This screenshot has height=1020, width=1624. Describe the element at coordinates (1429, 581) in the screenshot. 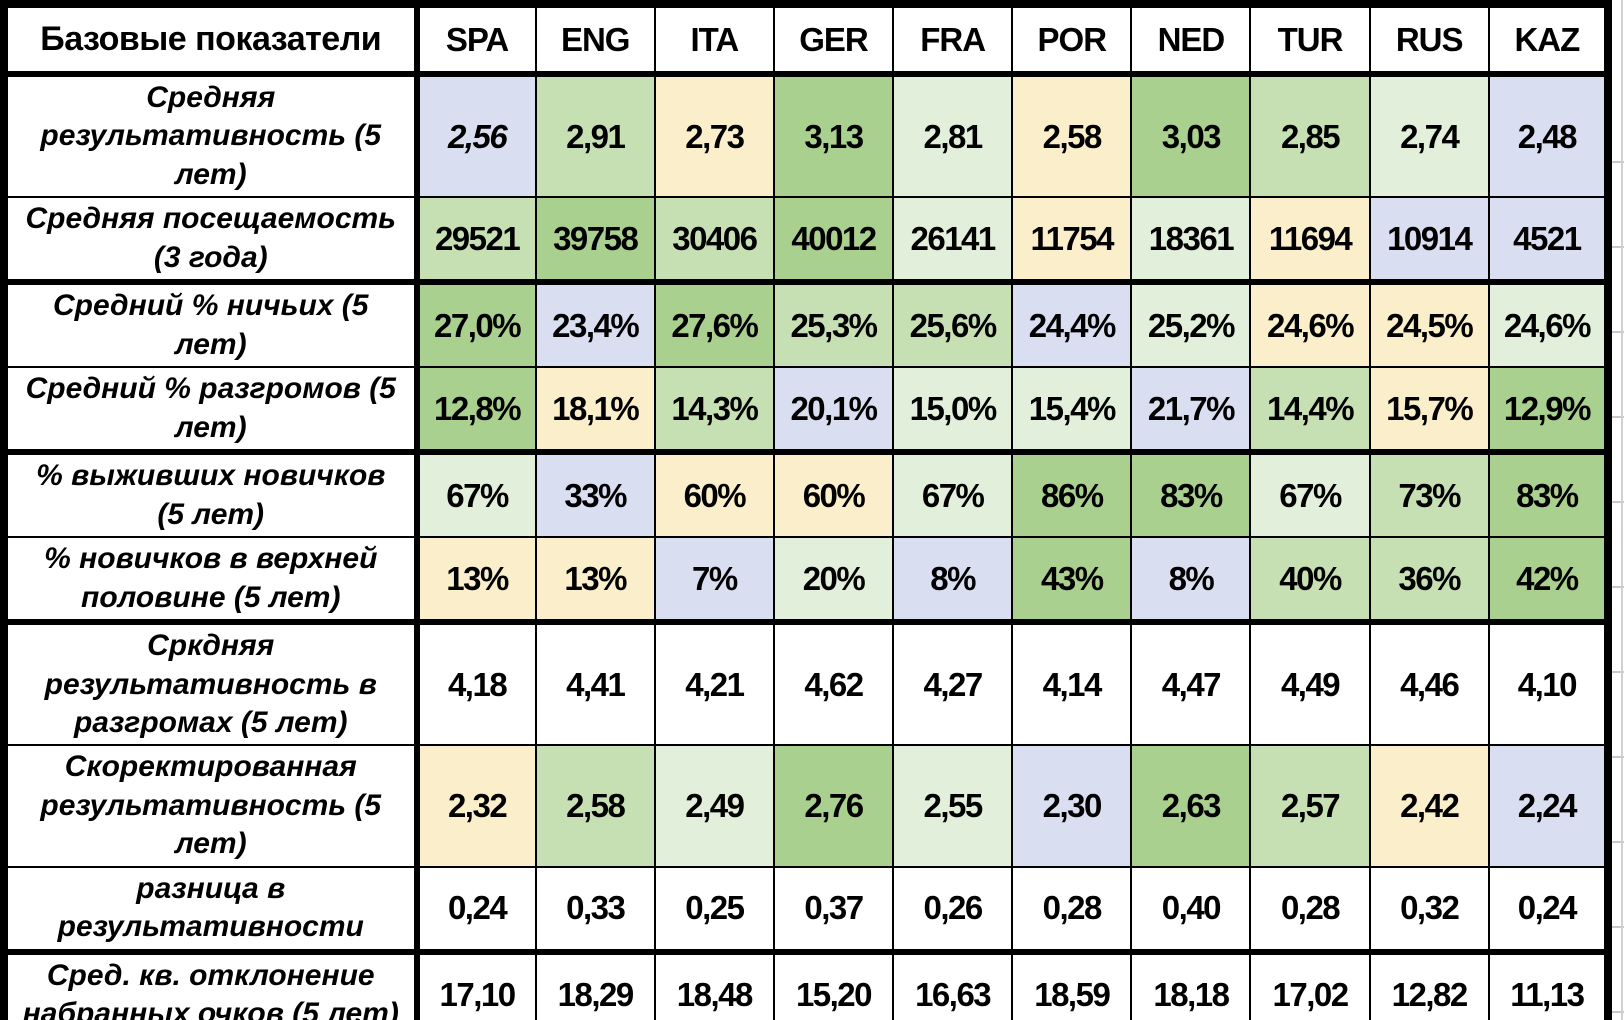

I see `data-cell: 36%` at that location.